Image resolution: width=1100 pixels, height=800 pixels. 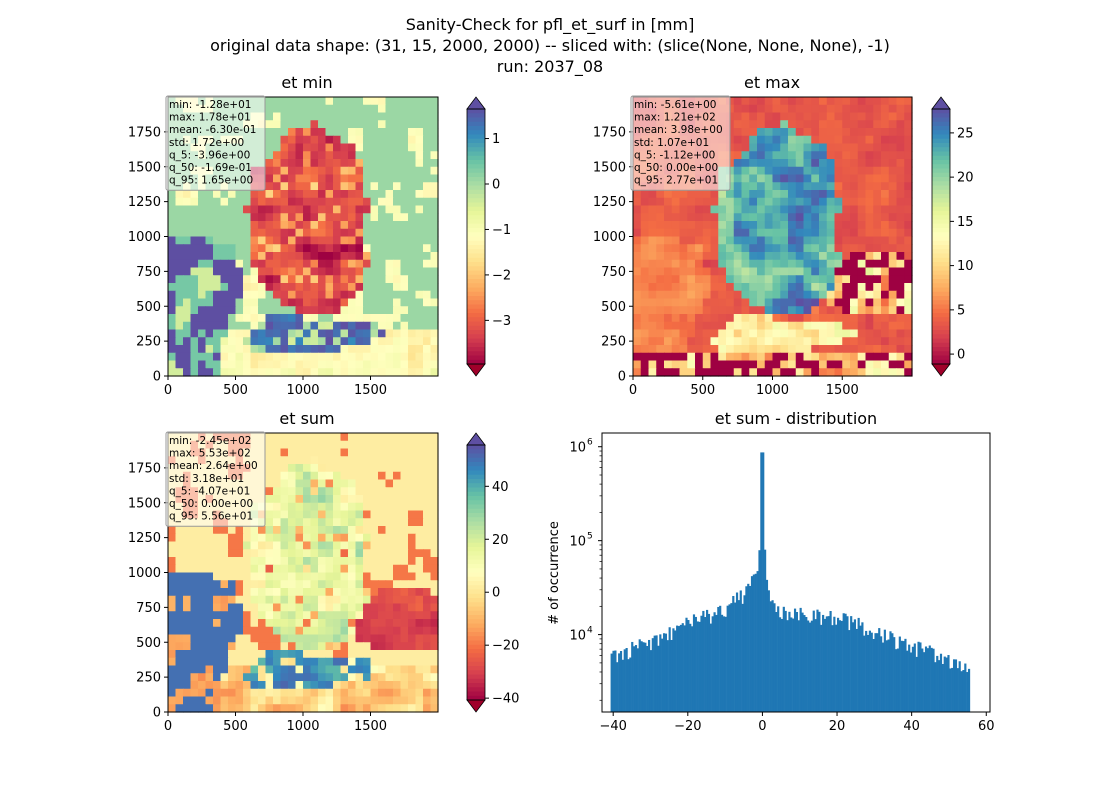 I want to click on colorbar-tick-label: −40, so click(x=505, y=699).